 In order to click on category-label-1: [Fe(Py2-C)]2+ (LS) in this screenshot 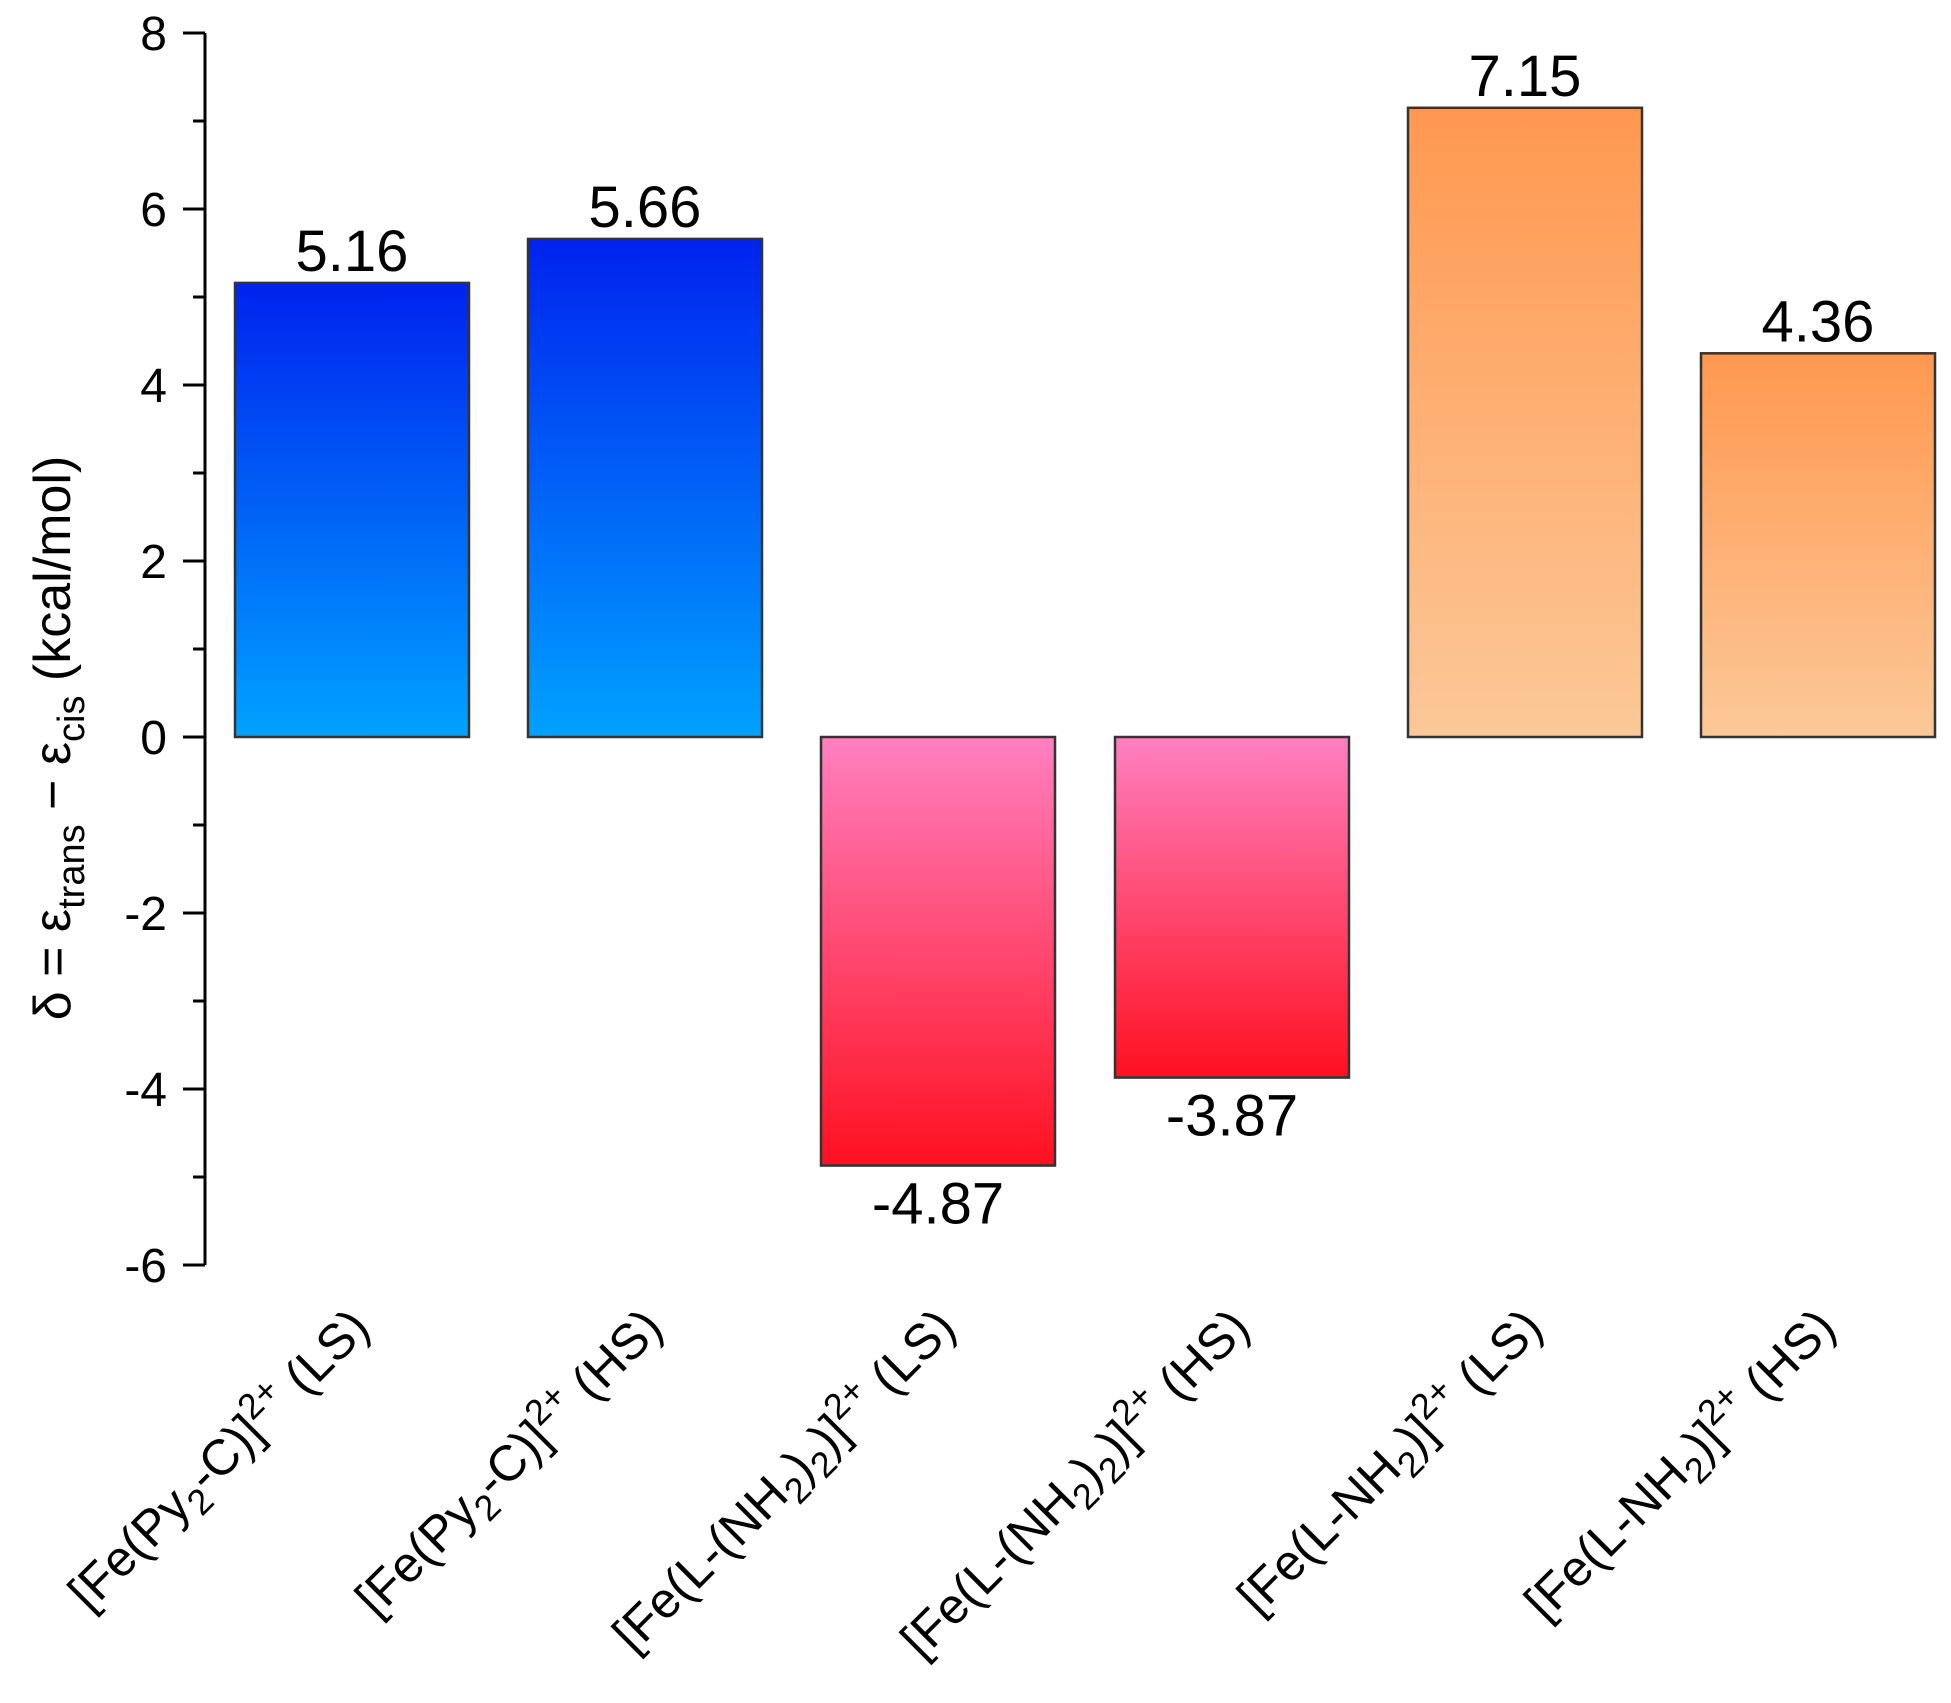, I will do `click(219, 1460)`.